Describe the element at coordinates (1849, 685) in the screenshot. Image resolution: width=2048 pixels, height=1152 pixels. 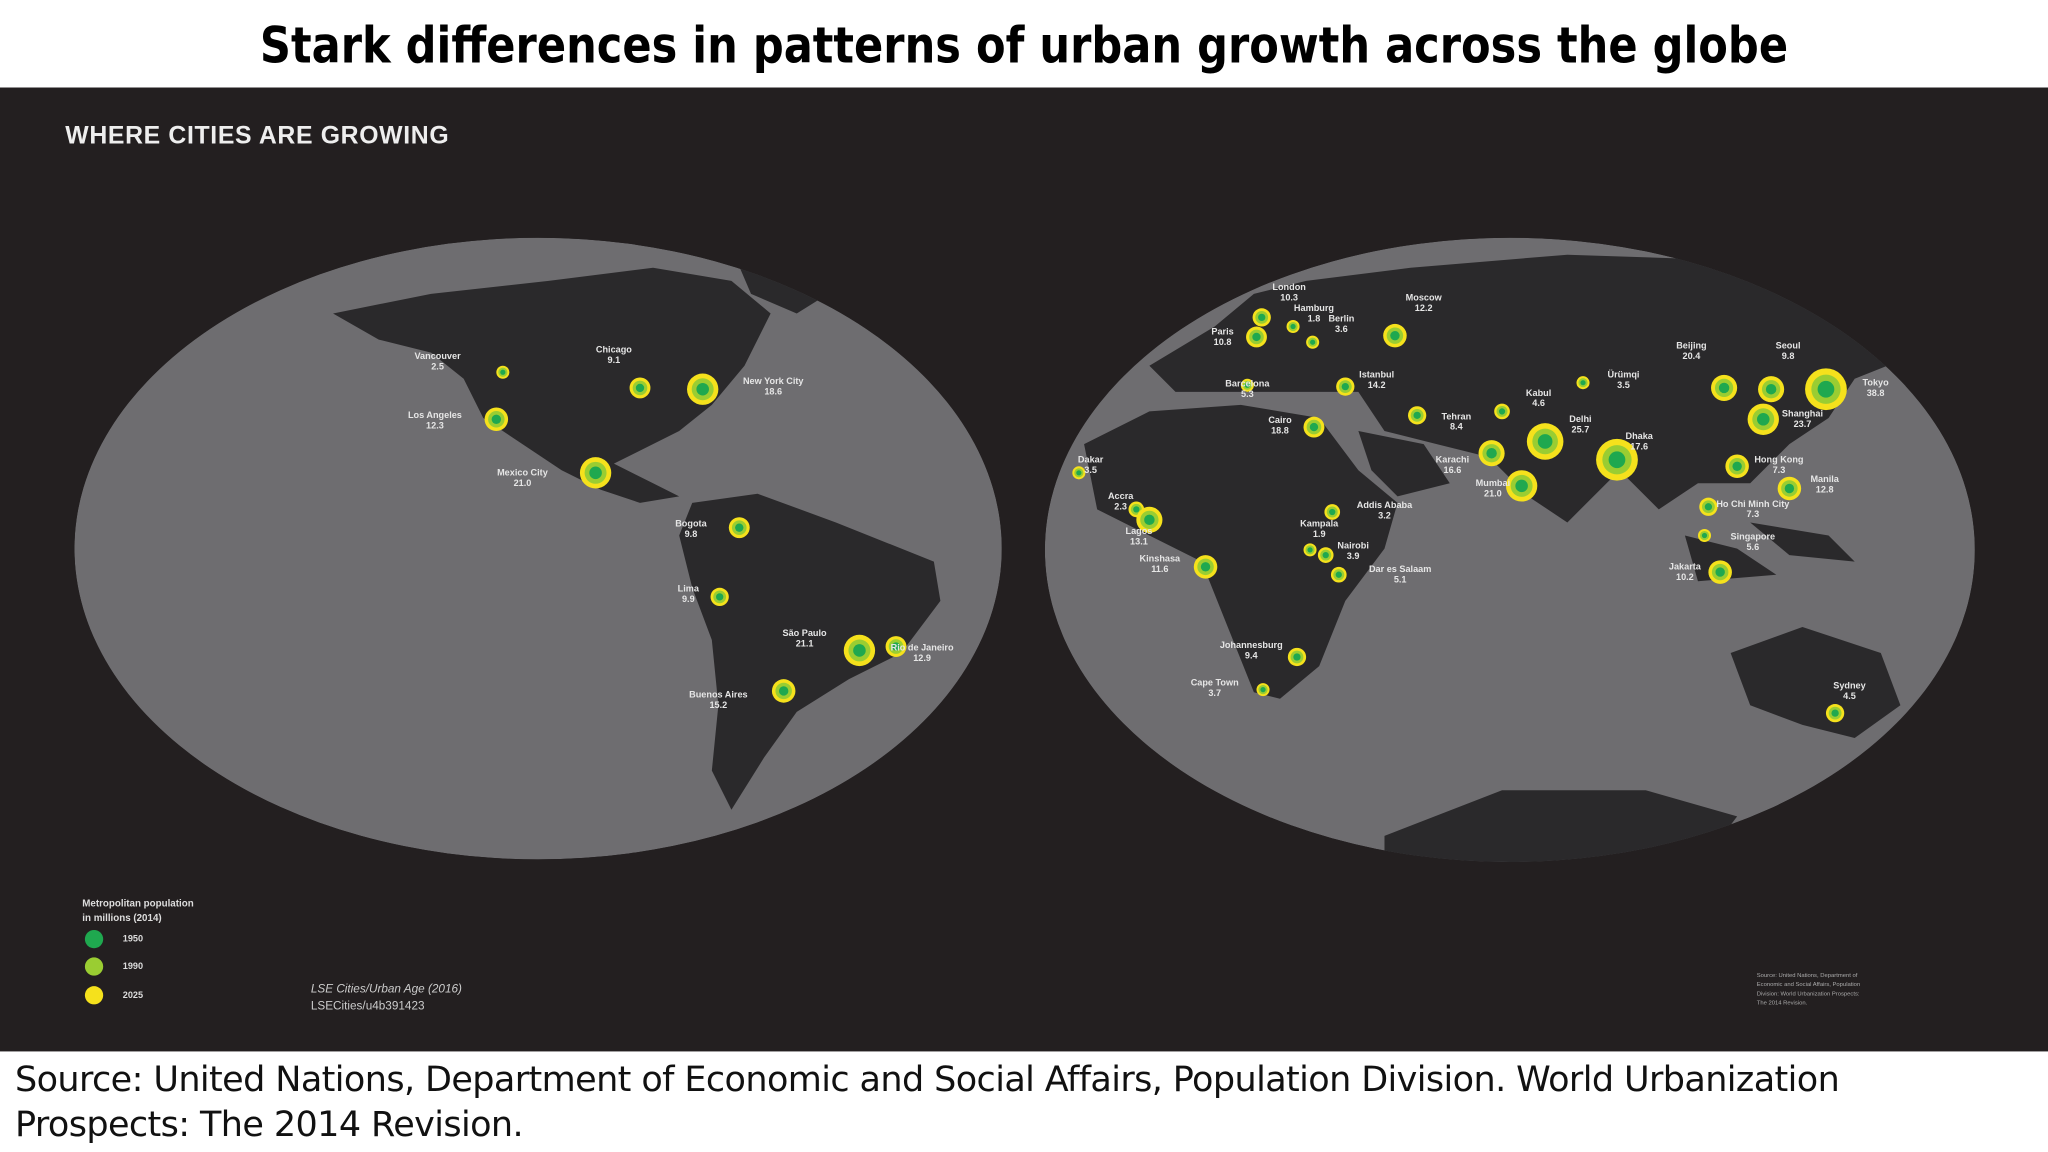
I see `city-name: Sydney` at that location.